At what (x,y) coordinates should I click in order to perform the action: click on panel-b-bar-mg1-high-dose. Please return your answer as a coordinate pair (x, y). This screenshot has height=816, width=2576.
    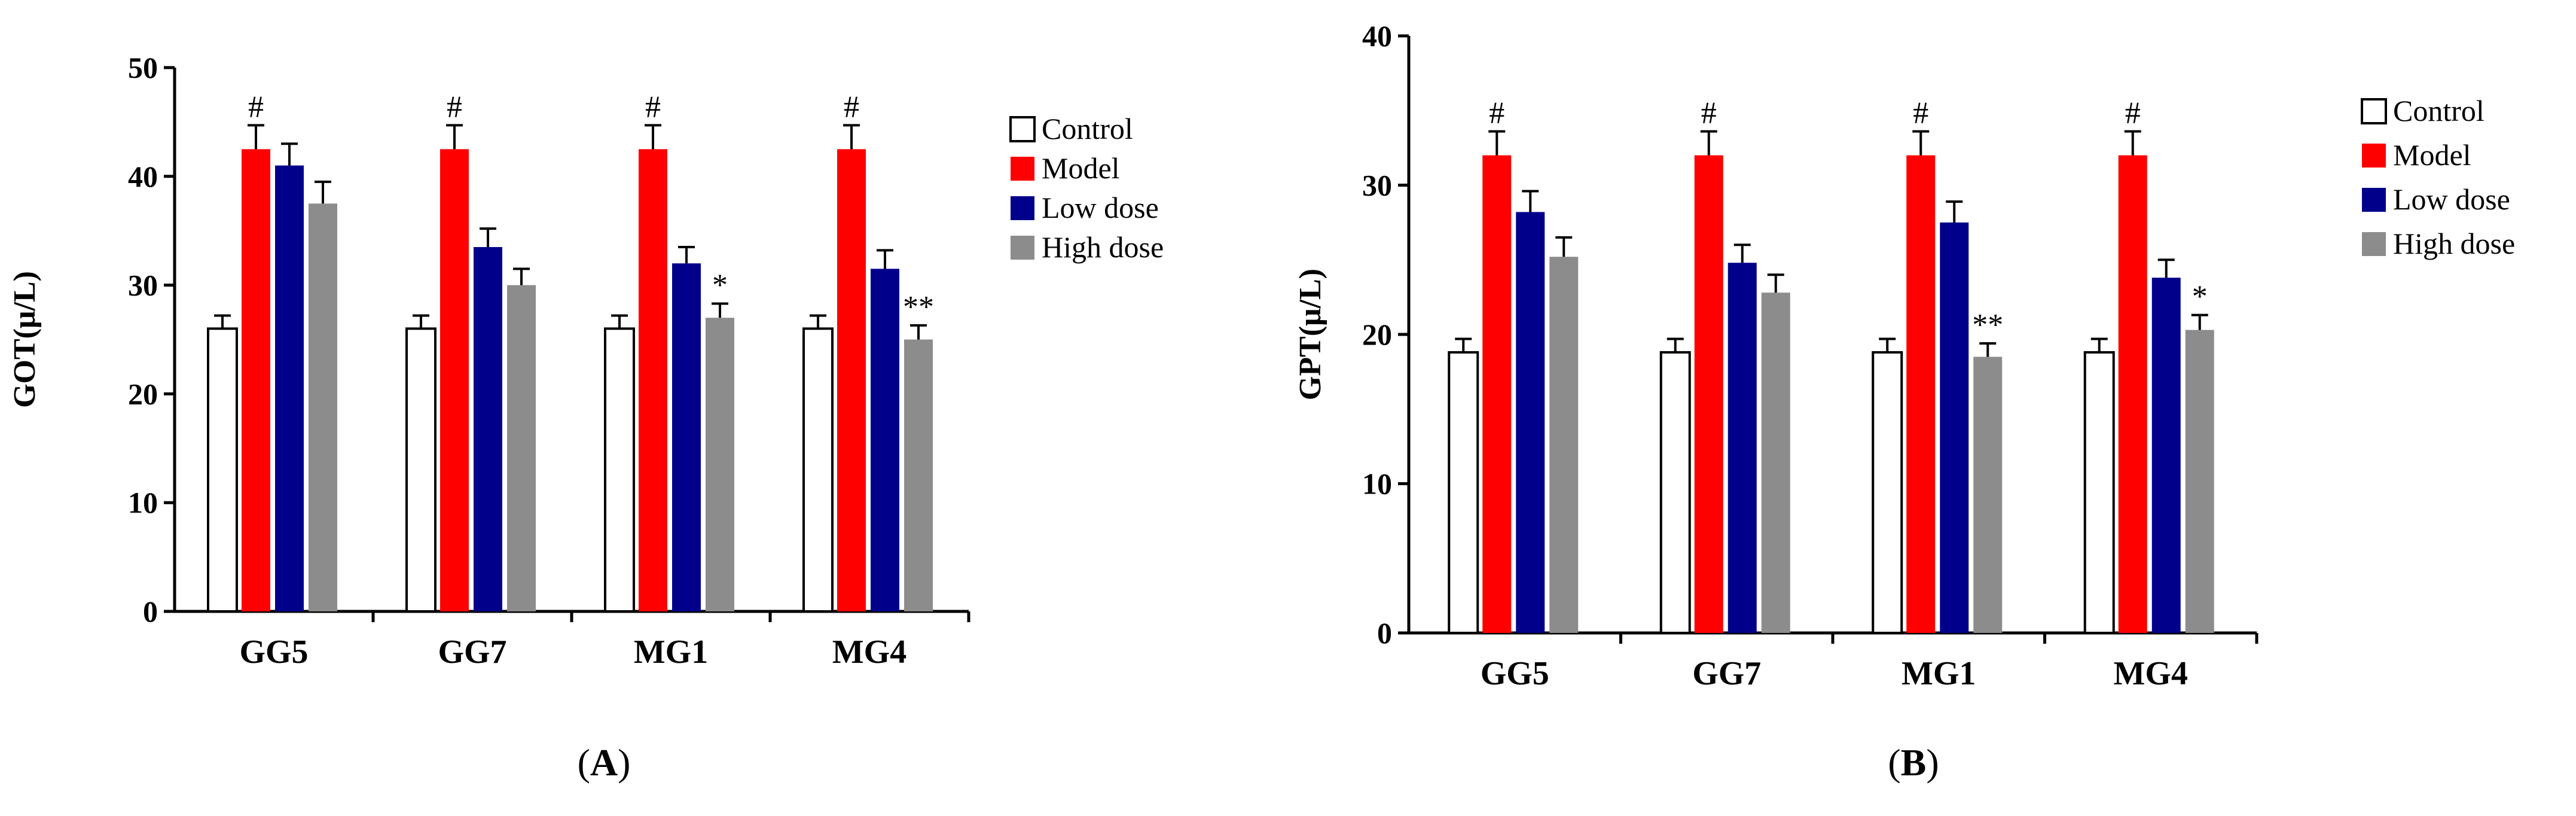
    Looking at the image, I should click on (1988, 495).